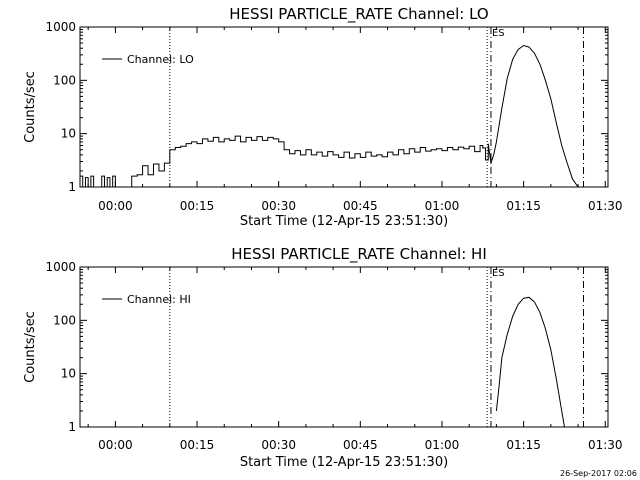 The image size is (640, 480). What do you see at coordinates (160, 59) in the screenshot?
I see `legend-entry: Channel: LO` at bounding box center [160, 59].